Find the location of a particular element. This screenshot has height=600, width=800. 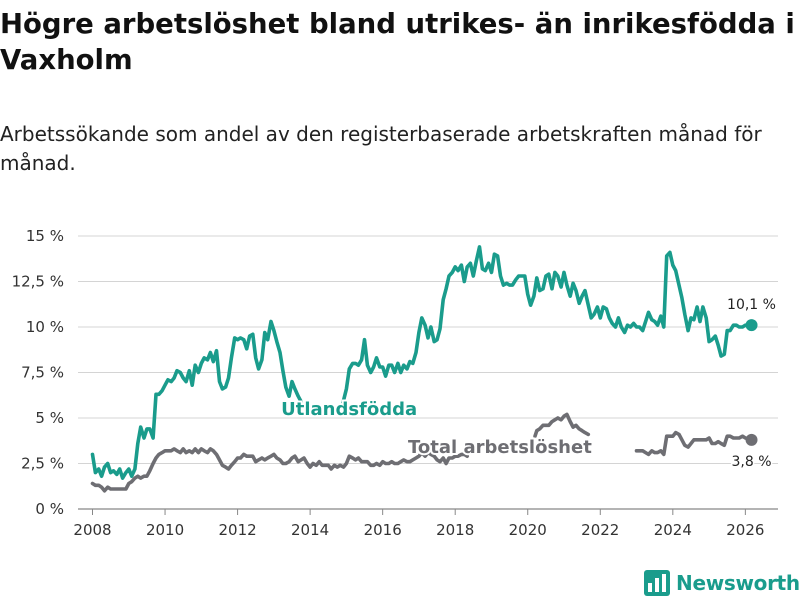

x-tick-label: 2024 is located at coordinates (673, 530).